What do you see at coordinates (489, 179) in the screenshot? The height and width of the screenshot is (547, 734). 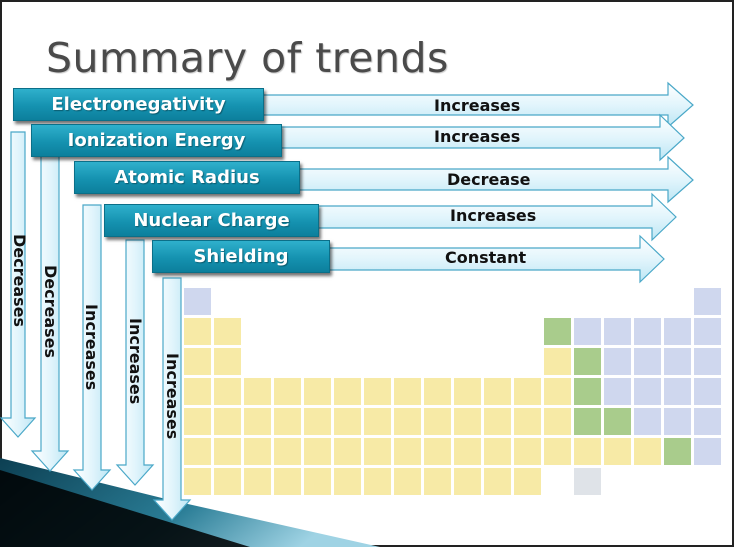 I see `across-label-atomic-radius: Decrease` at bounding box center [489, 179].